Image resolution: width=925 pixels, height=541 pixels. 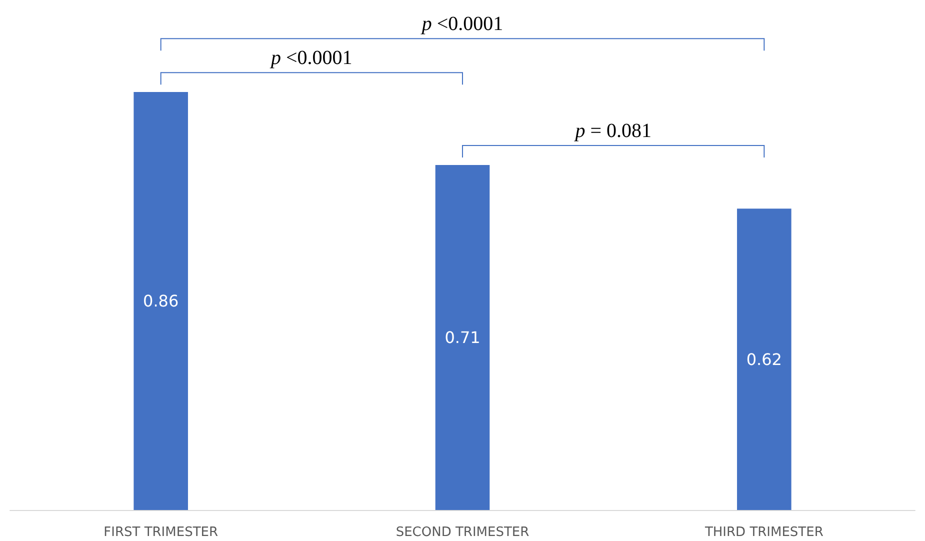 I want to click on data-label: 0.86, so click(x=161, y=301).